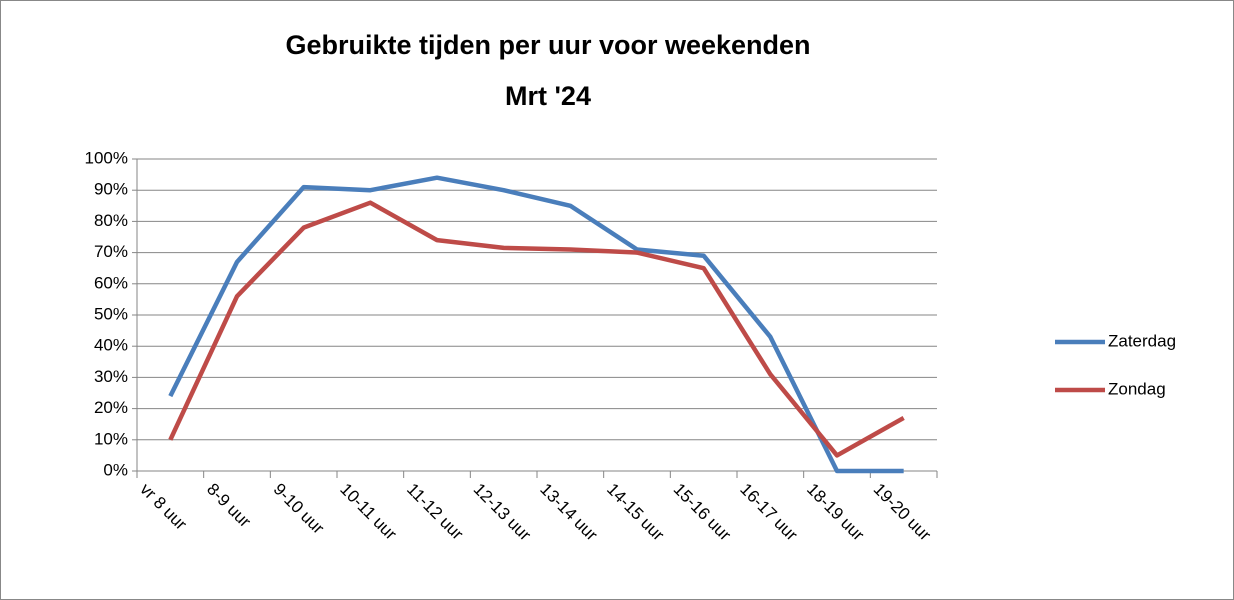 The image size is (1234, 600). I want to click on y-tick-label: 100%, so click(106, 157).